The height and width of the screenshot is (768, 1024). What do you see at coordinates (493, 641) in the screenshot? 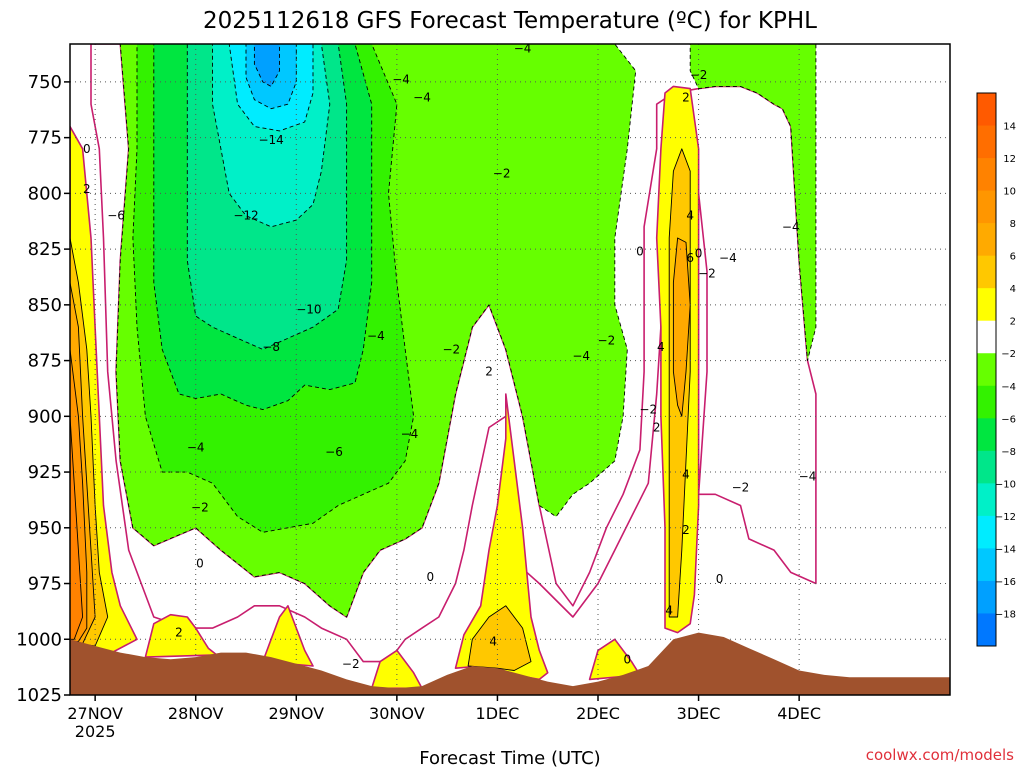
I see `contour-label-20: 4` at bounding box center [493, 641].